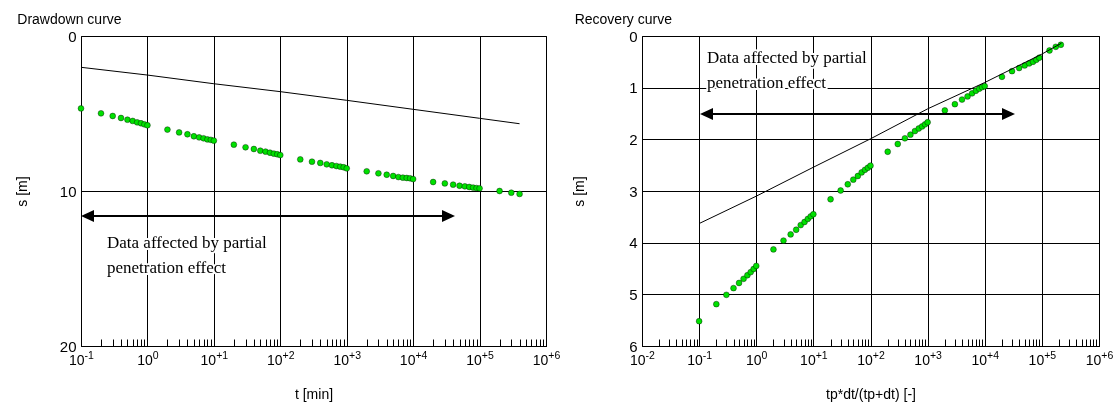 The image size is (1120, 407). Describe the element at coordinates (314, 393) in the screenshot. I see `x-axis-title: t [min]` at that location.